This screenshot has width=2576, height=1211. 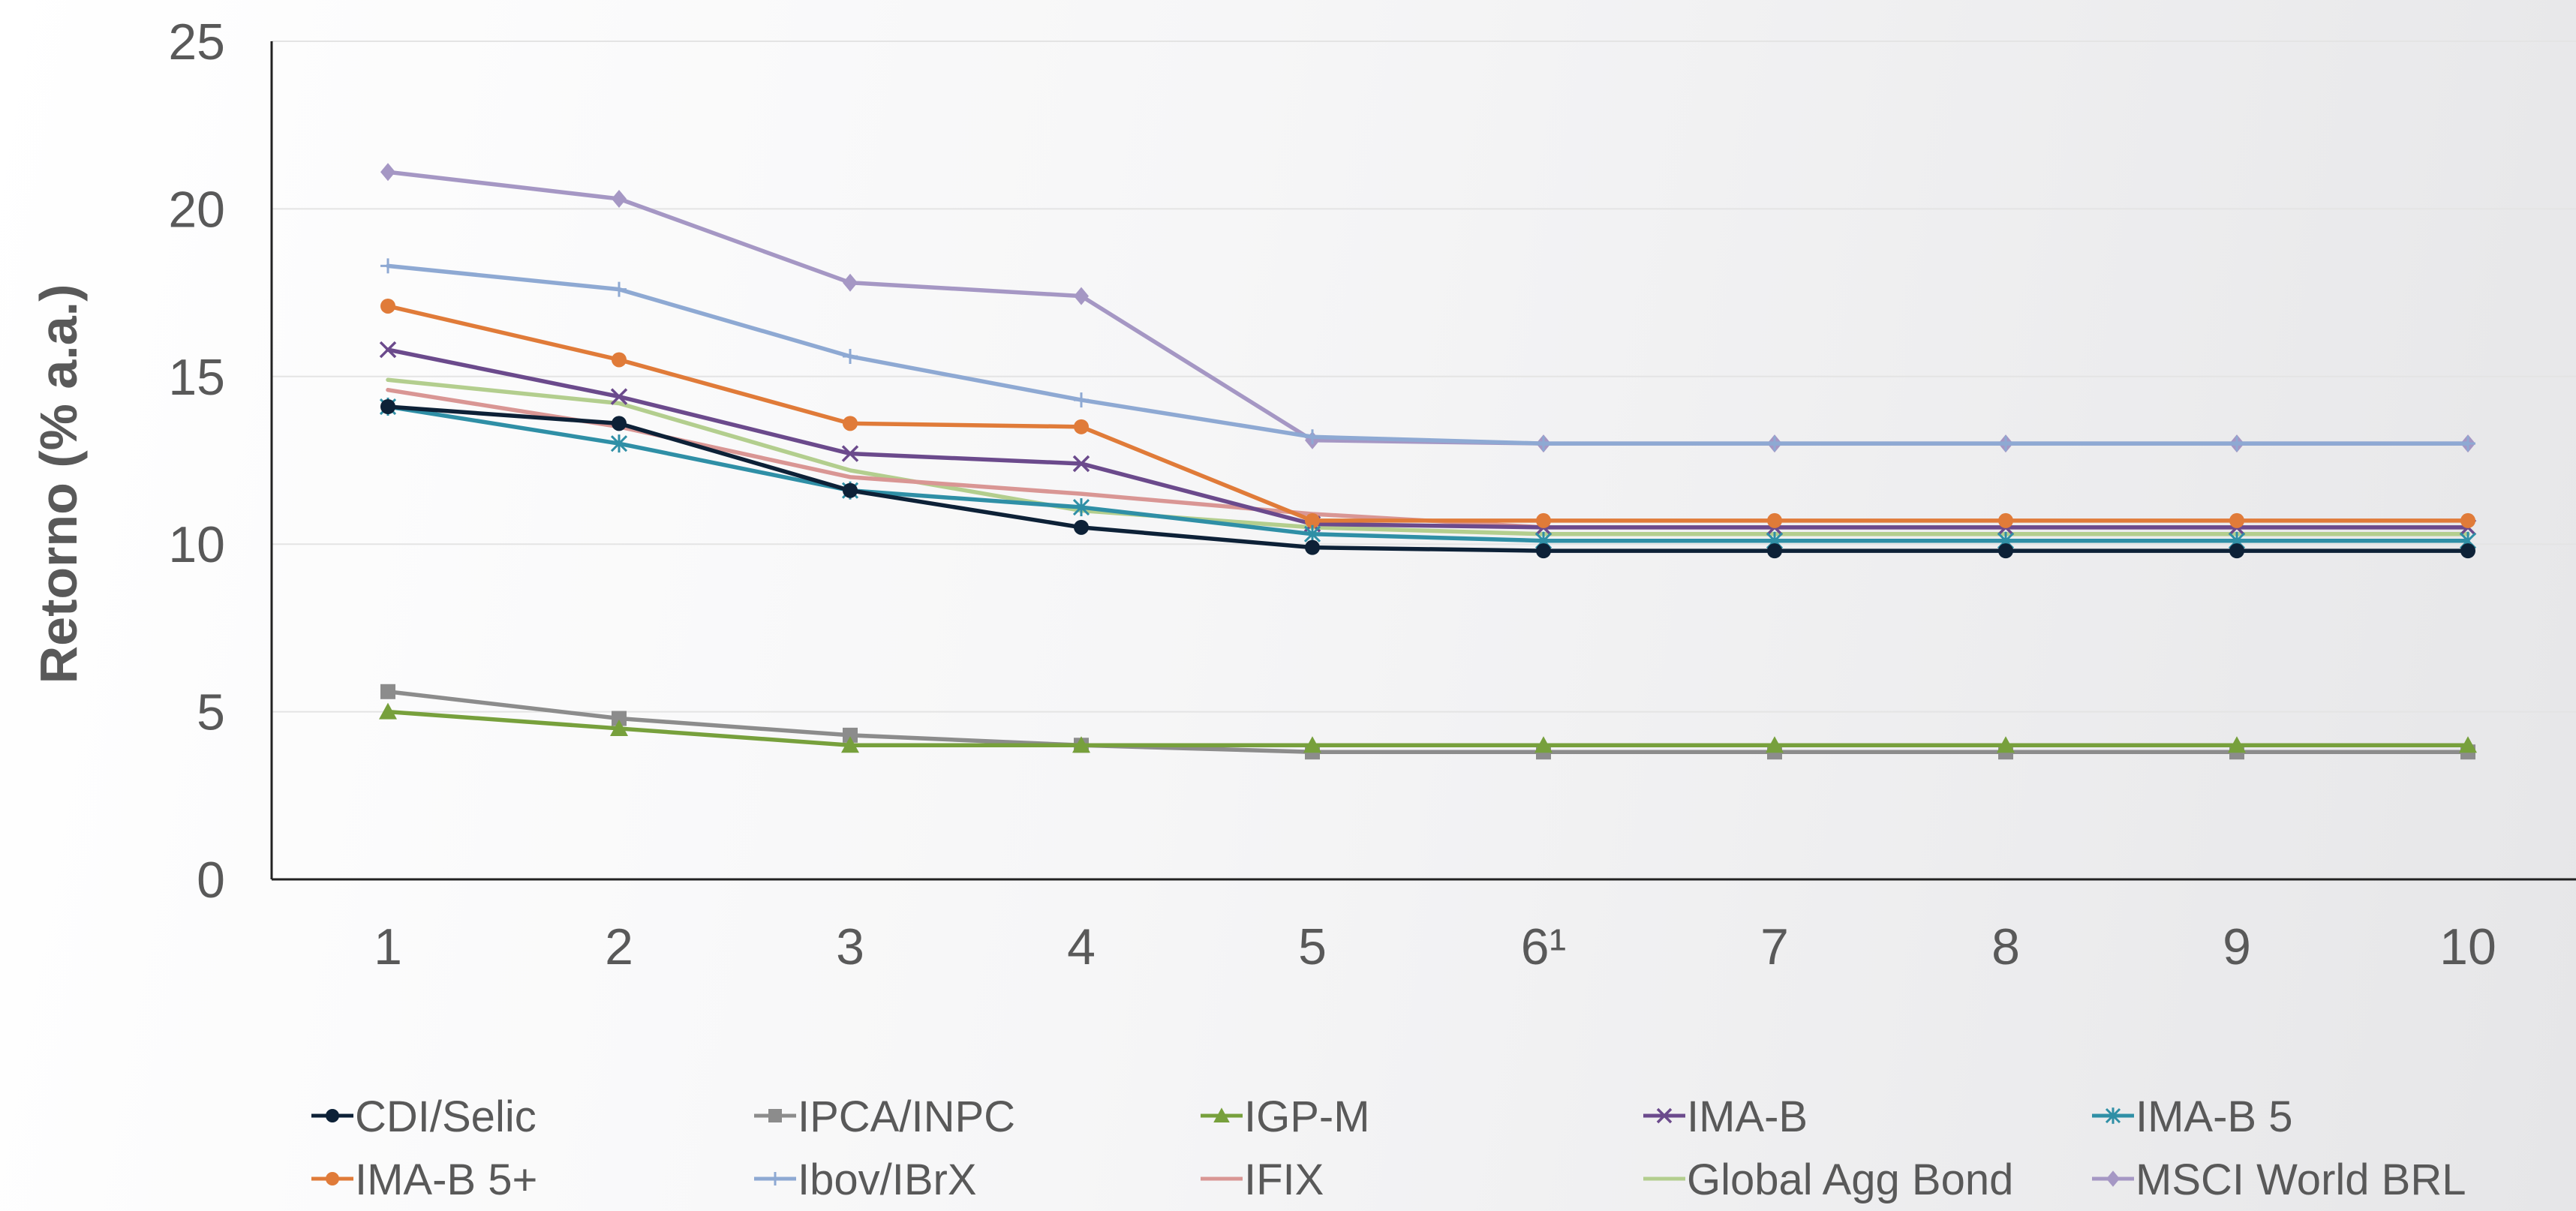 I want to click on legend-item: IMA-B 5, so click(x=2192, y=1116).